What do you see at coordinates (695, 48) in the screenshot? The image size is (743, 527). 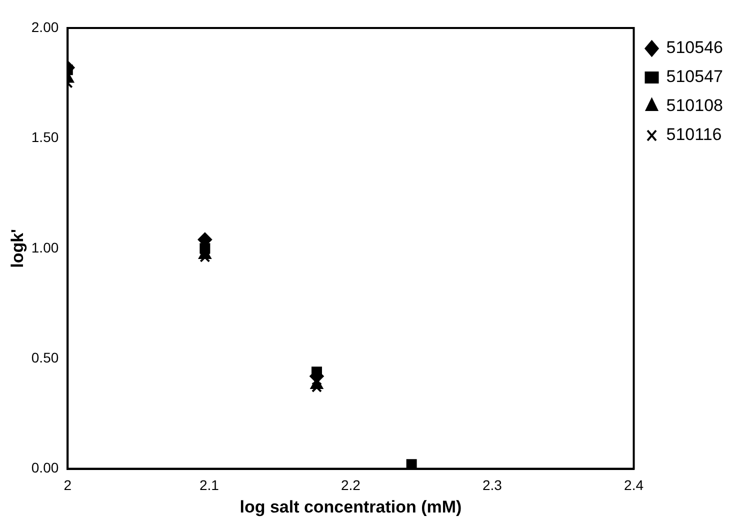 I see `legend-label: 510546` at bounding box center [695, 48].